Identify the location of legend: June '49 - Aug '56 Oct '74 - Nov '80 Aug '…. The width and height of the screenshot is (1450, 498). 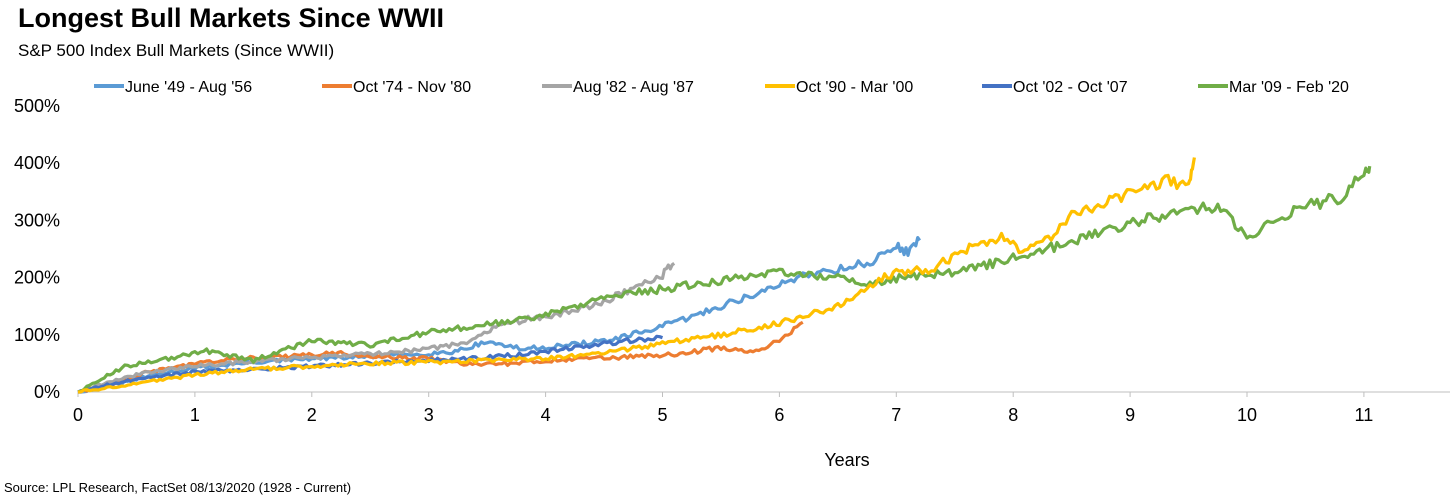
(721, 87).